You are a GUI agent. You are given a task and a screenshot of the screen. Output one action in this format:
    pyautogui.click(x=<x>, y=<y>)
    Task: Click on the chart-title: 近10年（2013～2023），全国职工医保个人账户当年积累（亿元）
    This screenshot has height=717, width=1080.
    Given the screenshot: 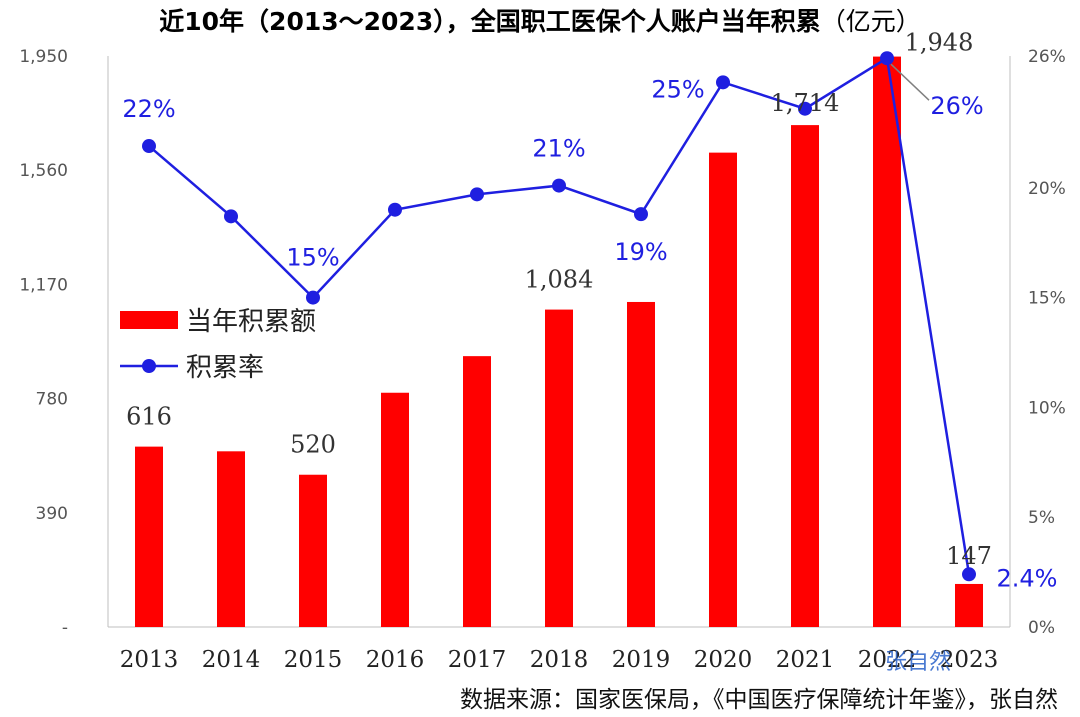 What is the action you would take?
    pyautogui.click(x=540, y=20)
    